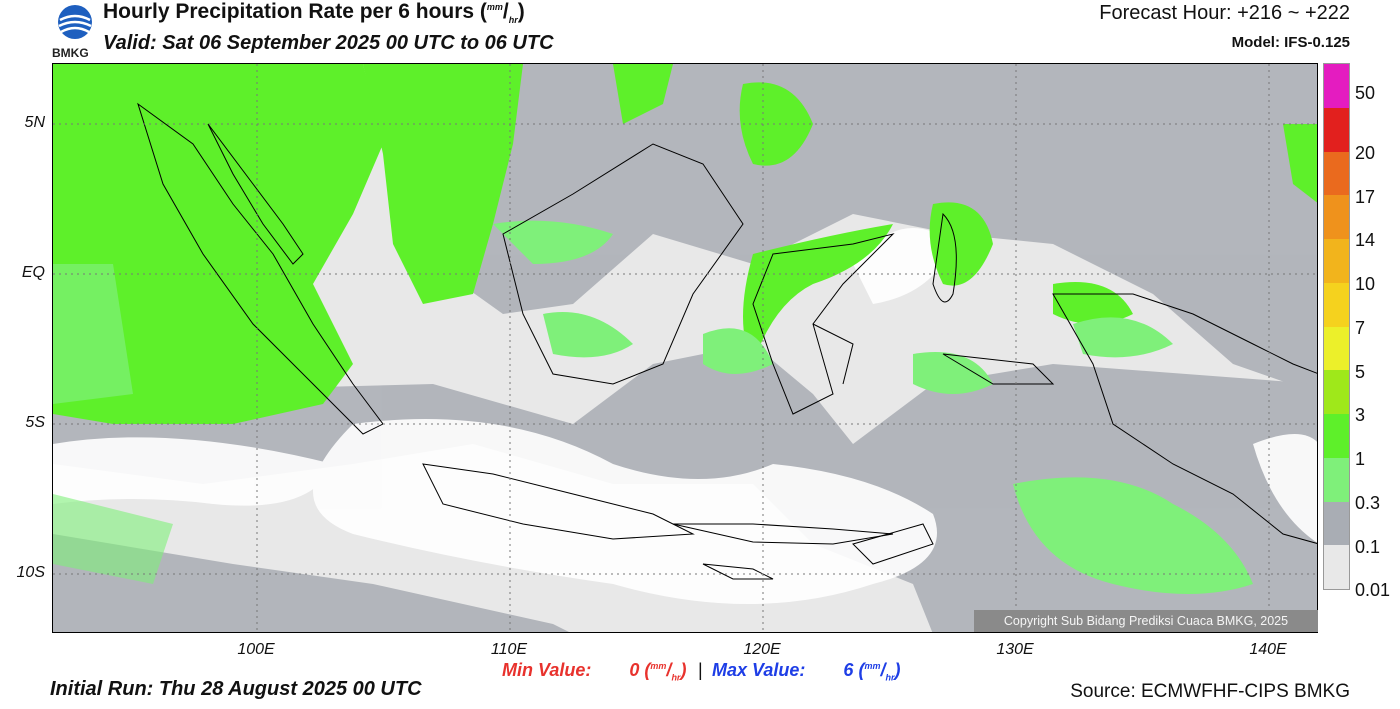 This screenshot has height=709, width=1400. What do you see at coordinates (494, 7) in the screenshot?
I see `title-unit-top: mm` at bounding box center [494, 7].